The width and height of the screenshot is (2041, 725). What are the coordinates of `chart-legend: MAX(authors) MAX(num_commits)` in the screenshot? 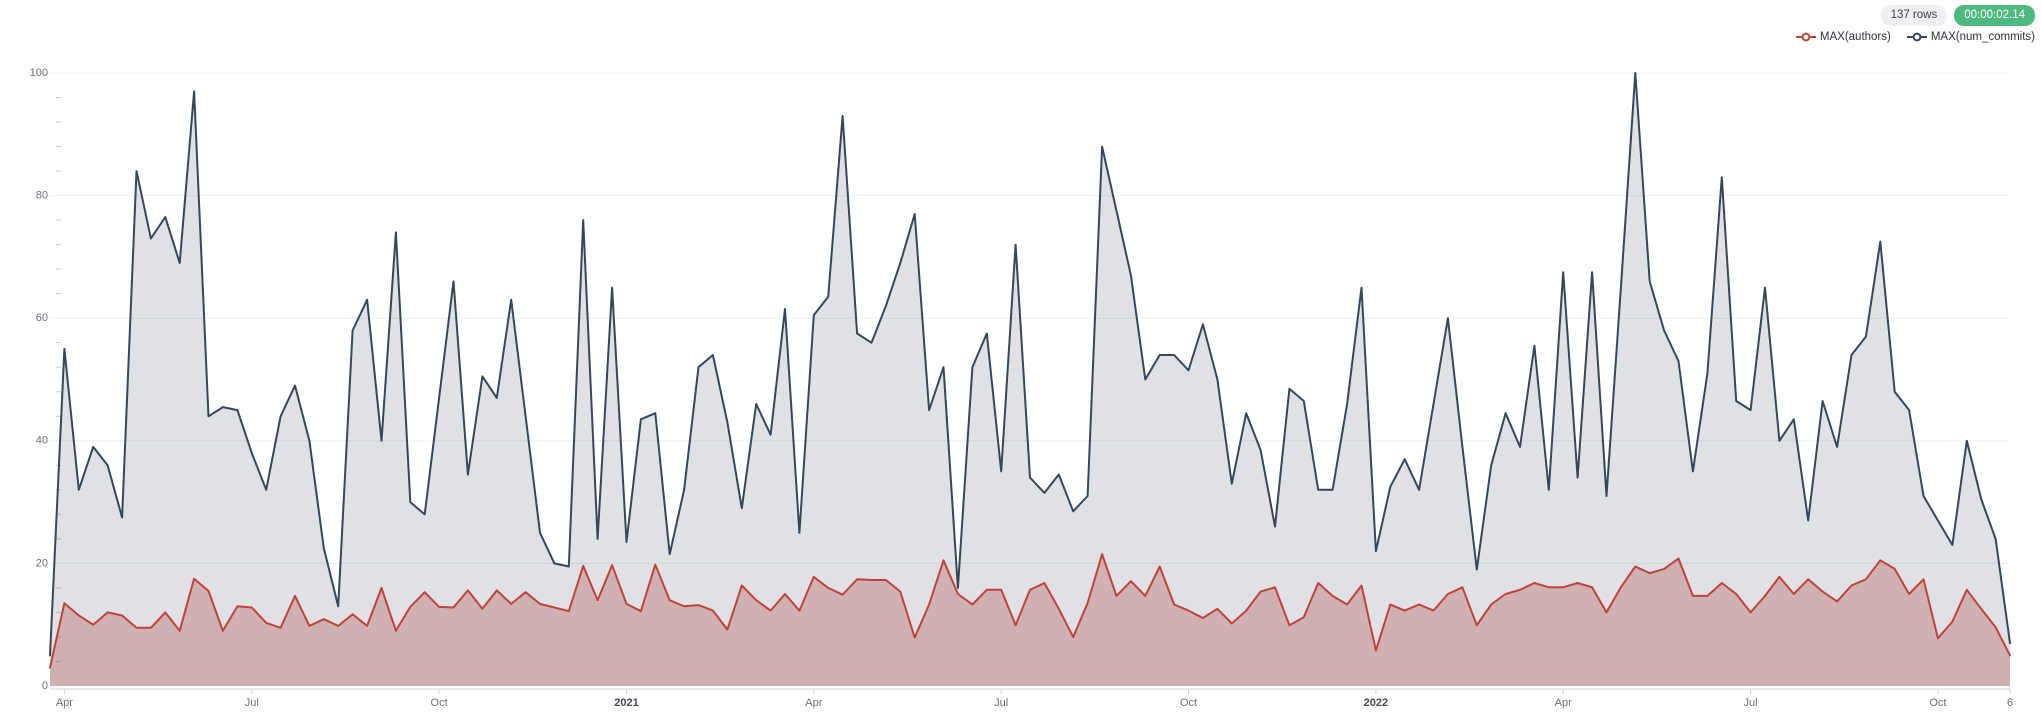 It's located at (1915, 37).